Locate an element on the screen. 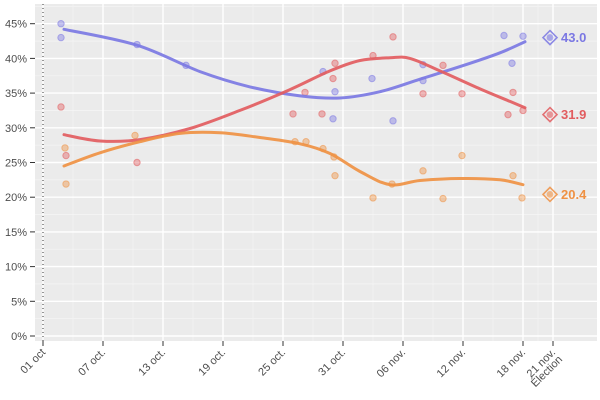 This screenshot has width=600, height=400. election-marker-purple is located at coordinates (550, 37).